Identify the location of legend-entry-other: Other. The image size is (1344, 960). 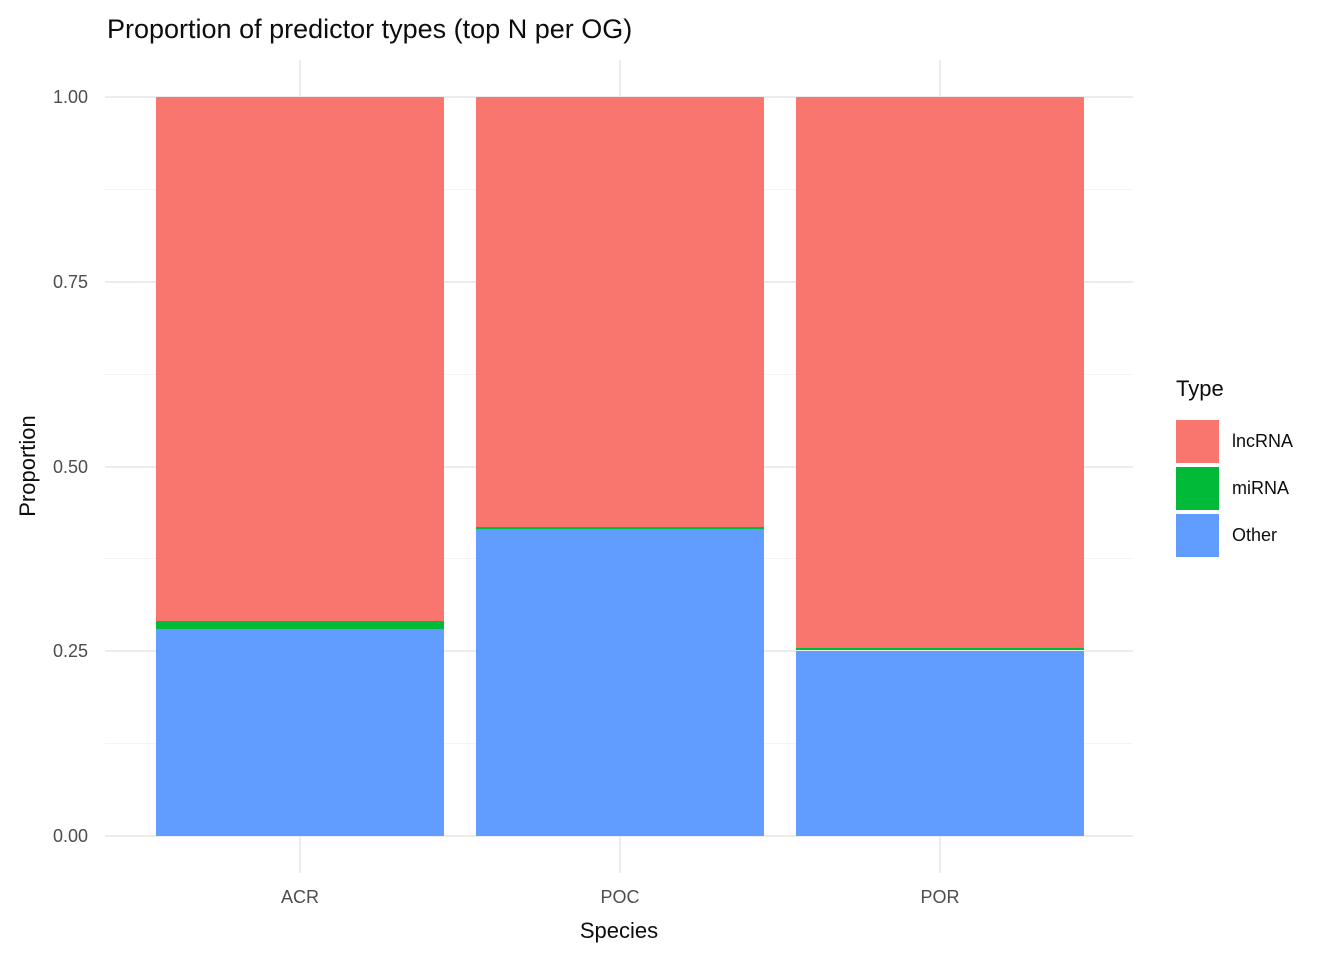
(1234, 535).